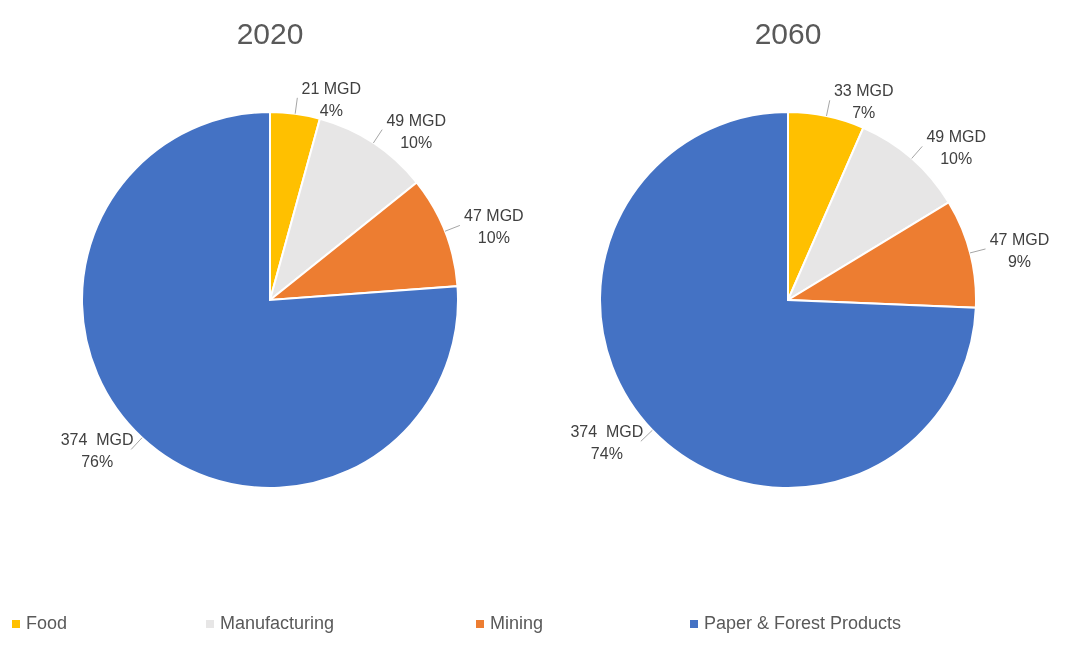 This screenshot has height=648, width=1068. I want to click on legend-label: Mining, so click(517, 623).